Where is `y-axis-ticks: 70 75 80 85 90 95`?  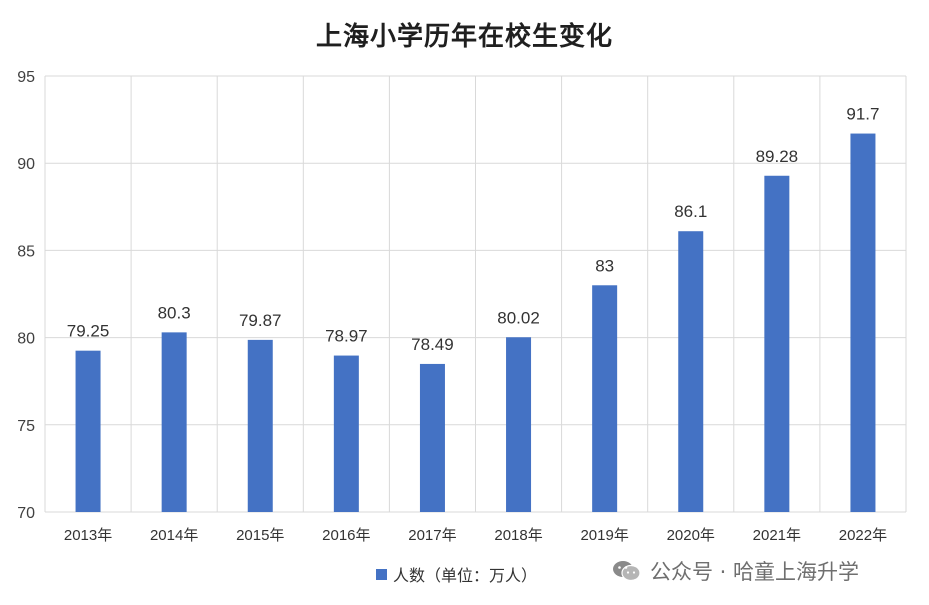 y-axis-ticks: 70 75 80 85 90 95 is located at coordinates (26, 295).